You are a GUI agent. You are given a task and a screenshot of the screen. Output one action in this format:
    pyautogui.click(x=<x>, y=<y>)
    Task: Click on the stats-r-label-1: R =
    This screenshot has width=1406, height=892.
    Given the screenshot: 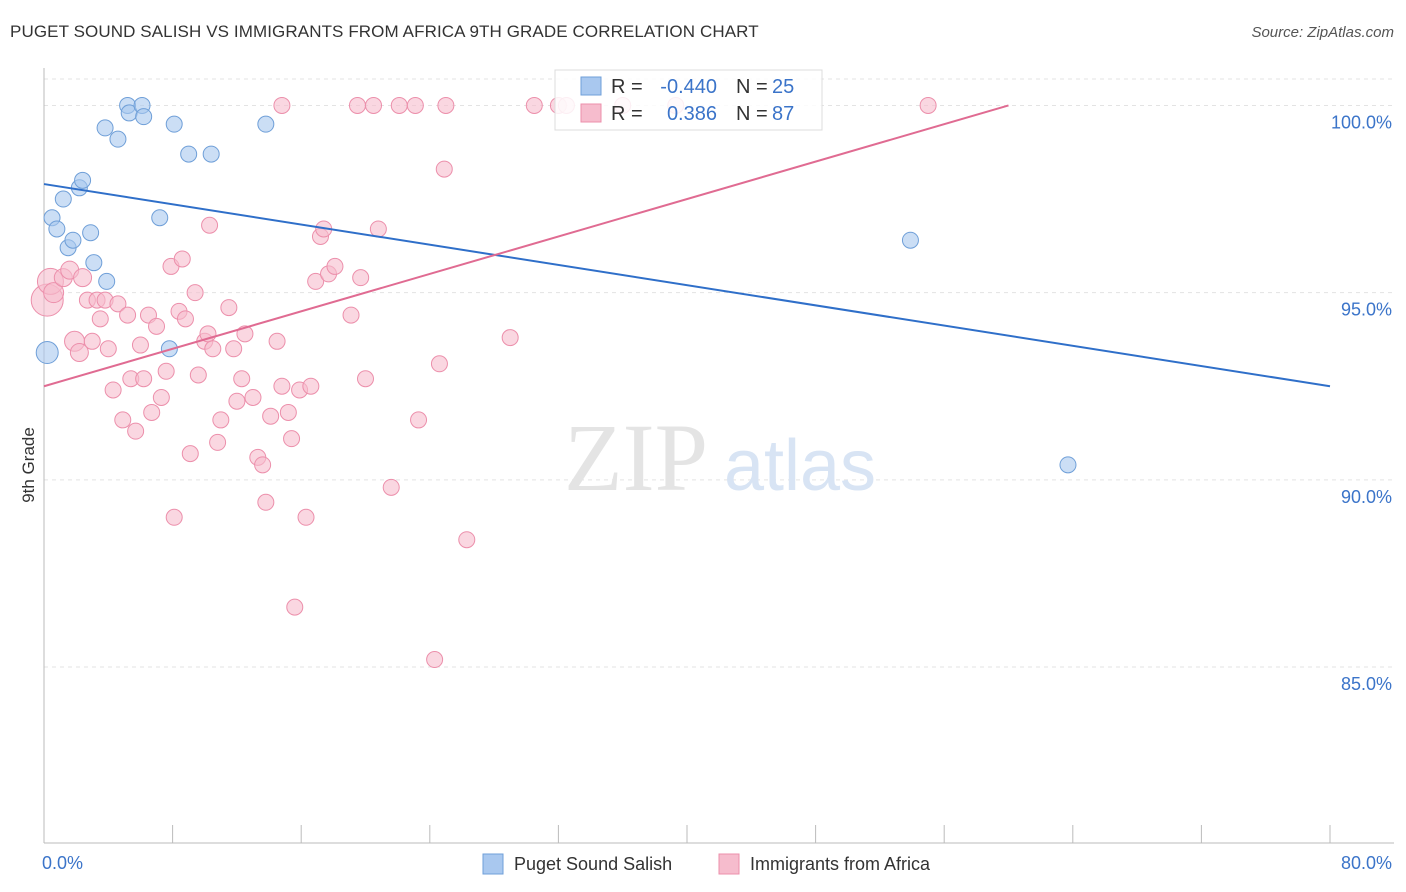 What is the action you would take?
    pyautogui.click(x=627, y=114)
    